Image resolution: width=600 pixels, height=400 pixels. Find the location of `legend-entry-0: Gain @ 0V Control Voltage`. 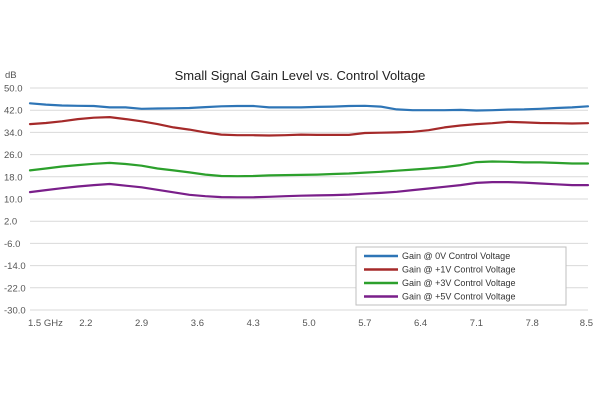

legend-entry-0: Gain @ 0V Control Voltage is located at coordinates (456, 256).